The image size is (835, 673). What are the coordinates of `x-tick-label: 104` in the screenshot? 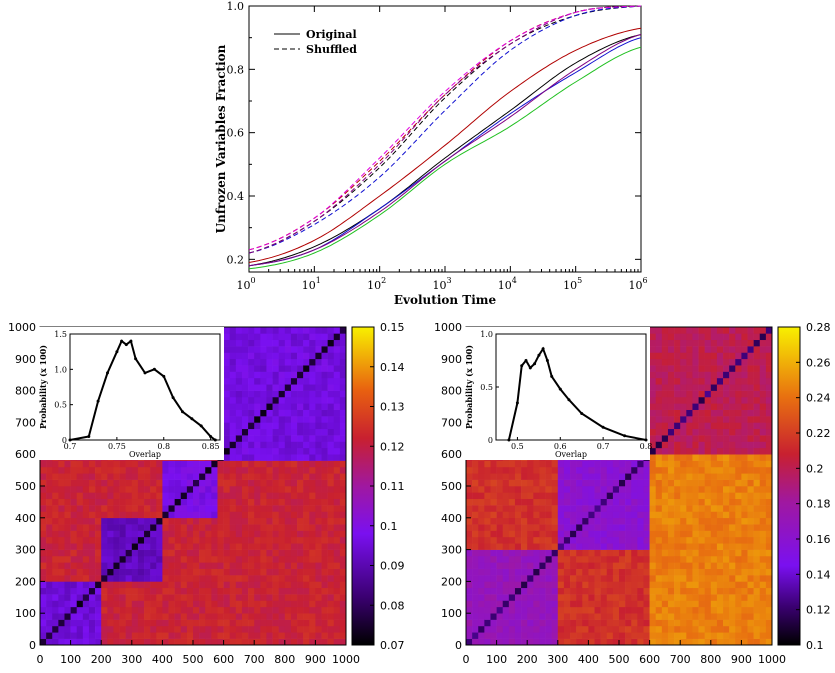 It's located at (507, 284).